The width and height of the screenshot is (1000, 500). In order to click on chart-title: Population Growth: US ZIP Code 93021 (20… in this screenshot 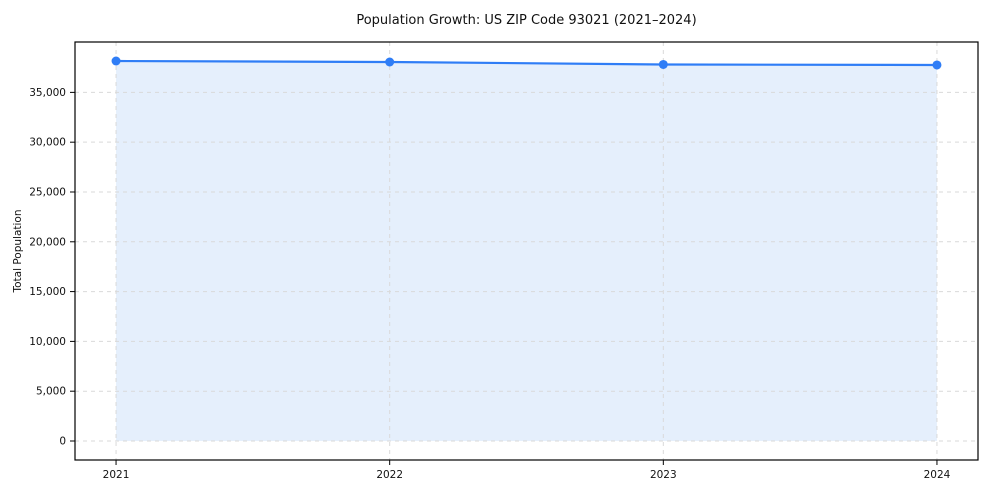, I will do `click(526, 20)`.